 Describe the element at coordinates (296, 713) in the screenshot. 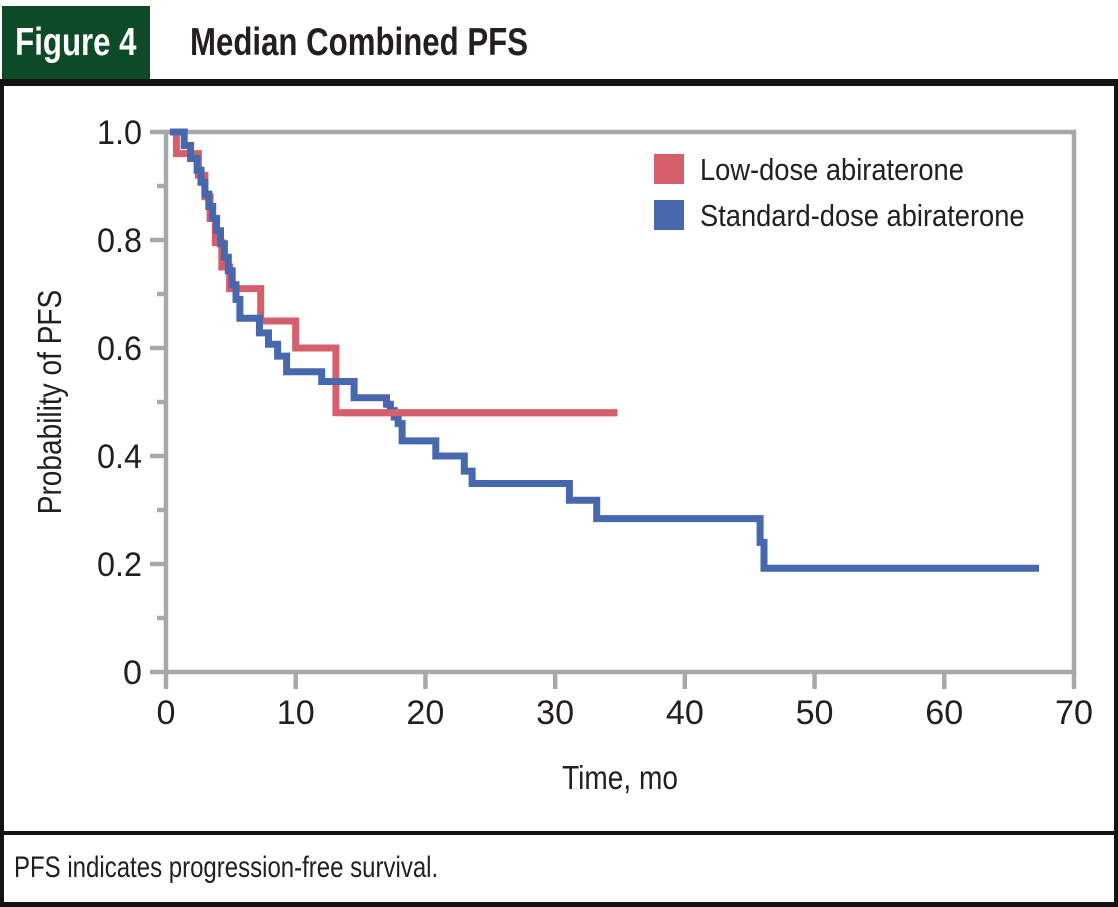

I see `x-tick-label: 10` at that location.